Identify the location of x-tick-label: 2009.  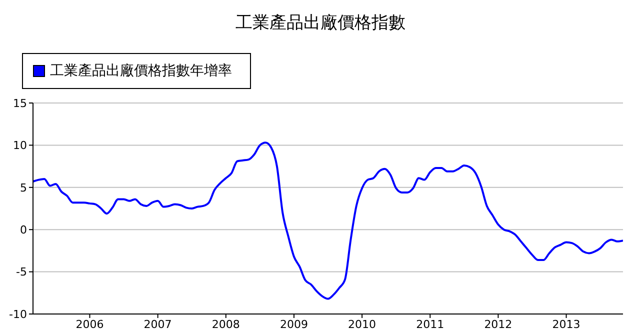
(294, 324).